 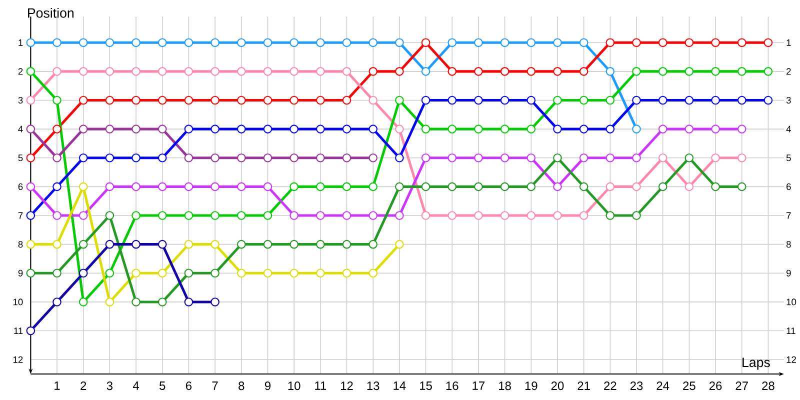 What do you see at coordinates (791, 331) in the screenshot?
I see `y2-tick-label: 11` at bounding box center [791, 331].